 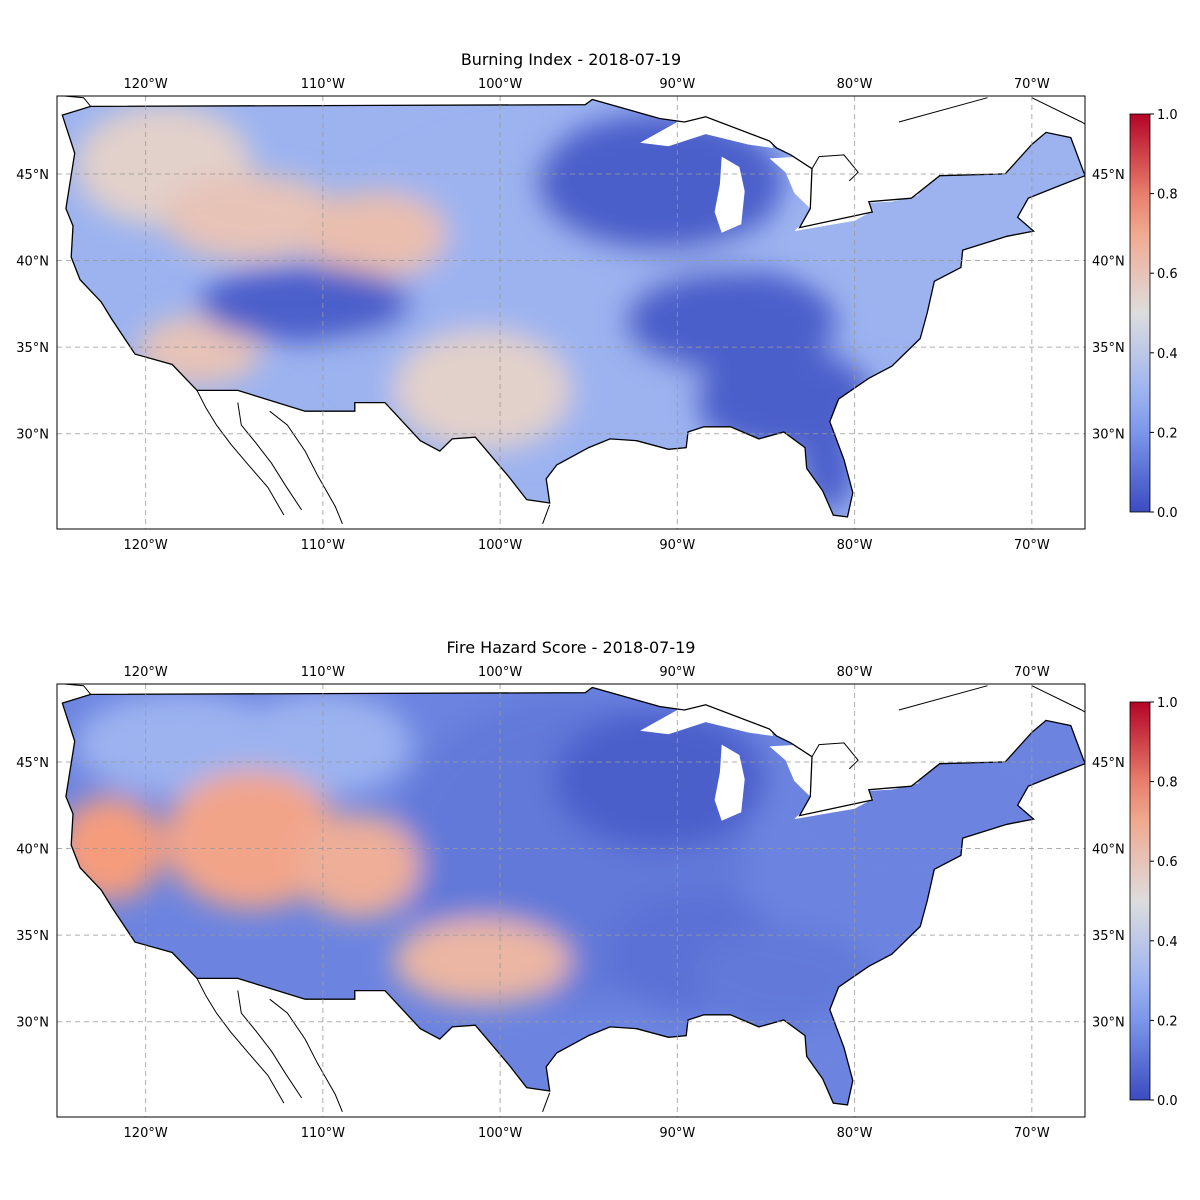 I want to click on region-utah-nevada, so click(x=252, y=840).